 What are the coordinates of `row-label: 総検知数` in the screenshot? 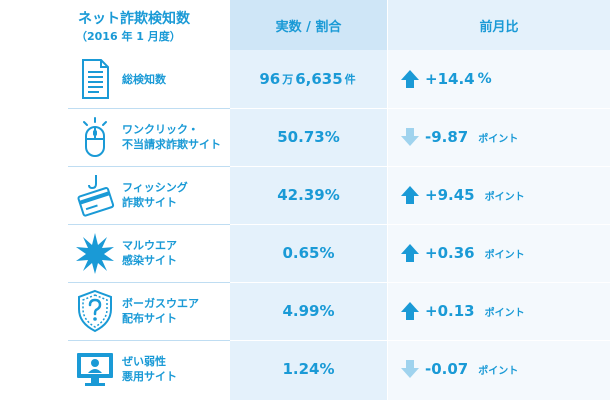 It's located at (144, 79).